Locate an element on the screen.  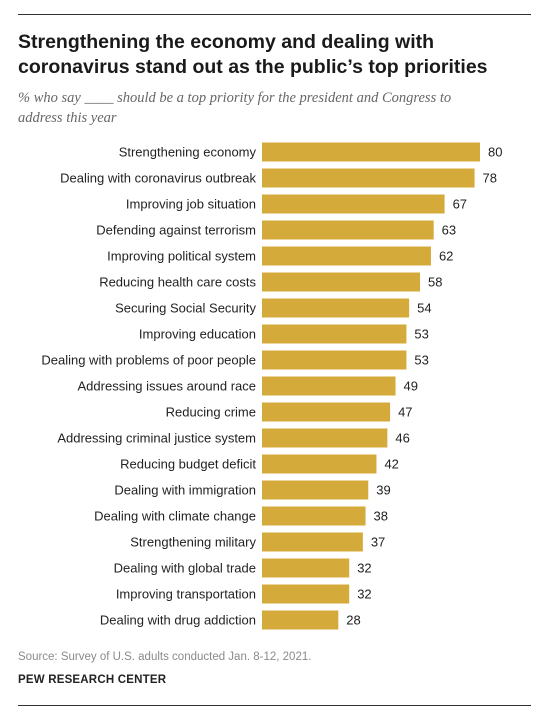
value-label: 67 is located at coordinates (460, 204).